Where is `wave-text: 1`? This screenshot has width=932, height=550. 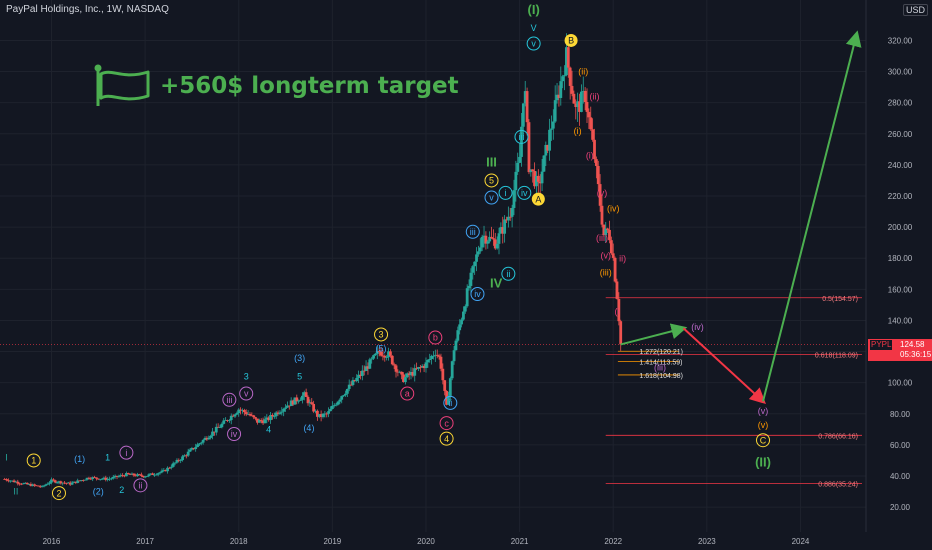
wave-text: 1 is located at coordinates (33, 461).